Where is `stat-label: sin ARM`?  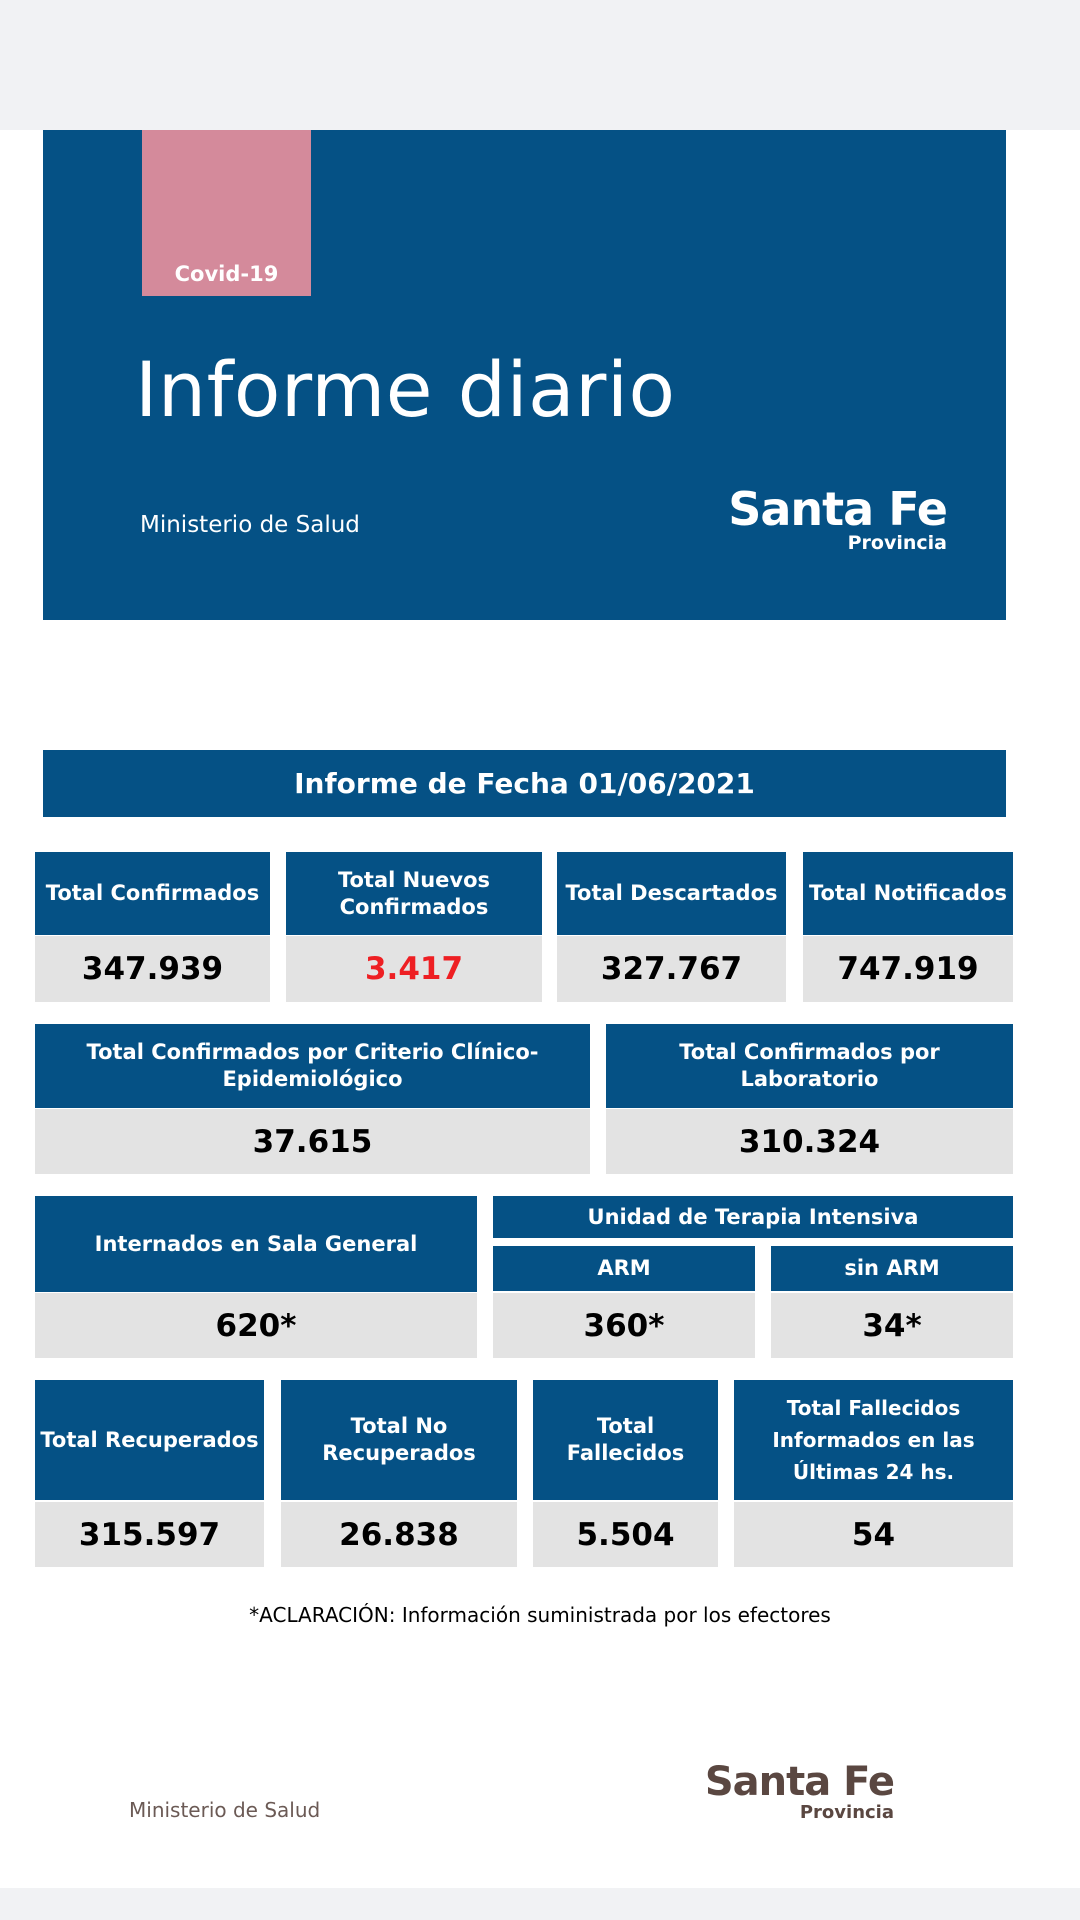 stat-label: sin ARM is located at coordinates (892, 1268).